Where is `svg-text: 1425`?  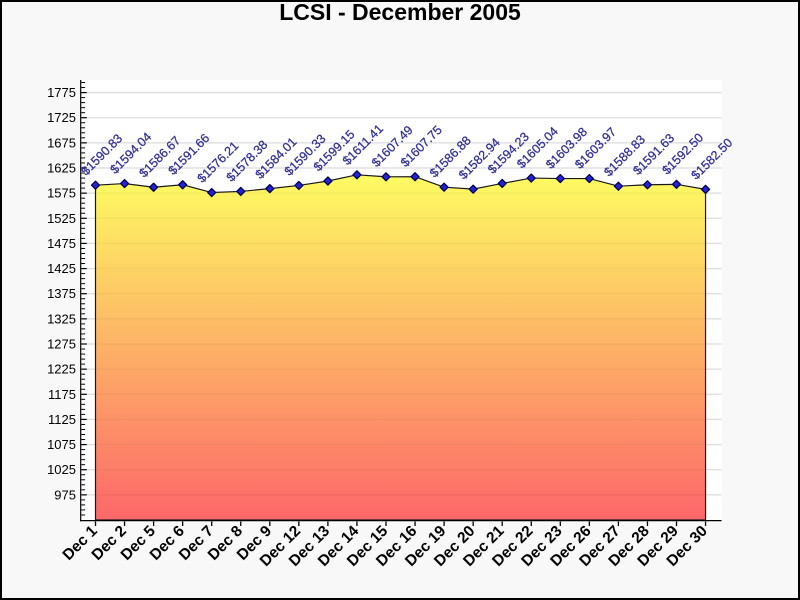
svg-text: 1425 is located at coordinates (61, 268).